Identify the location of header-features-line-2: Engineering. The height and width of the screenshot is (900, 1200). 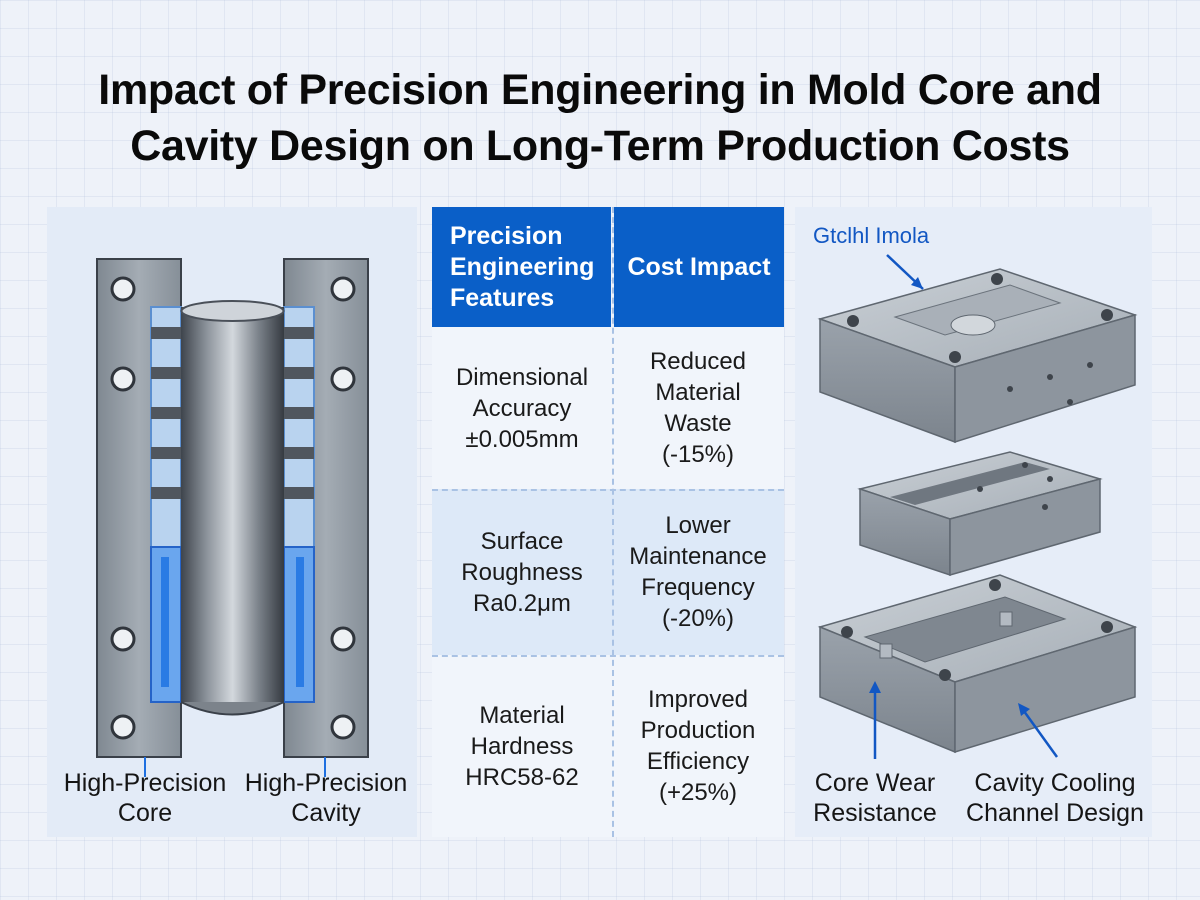
(522, 266).